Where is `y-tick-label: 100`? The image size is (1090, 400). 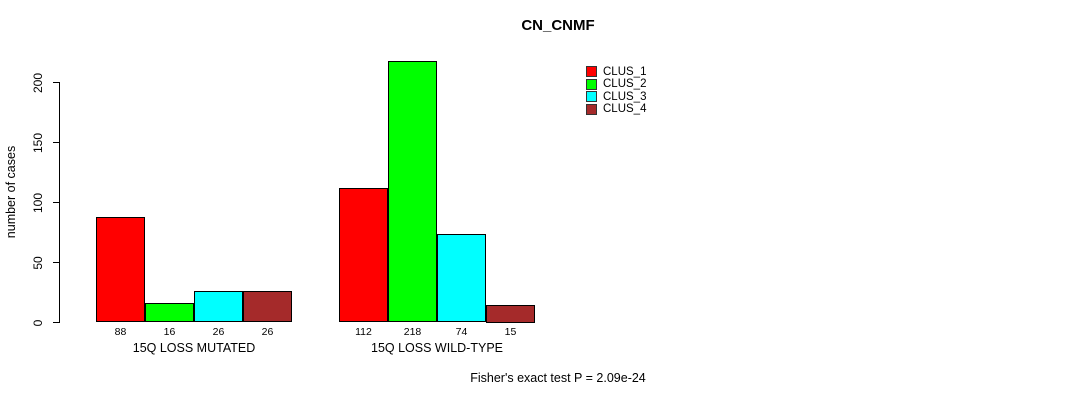
y-tick-label: 100 is located at coordinates (38, 202).